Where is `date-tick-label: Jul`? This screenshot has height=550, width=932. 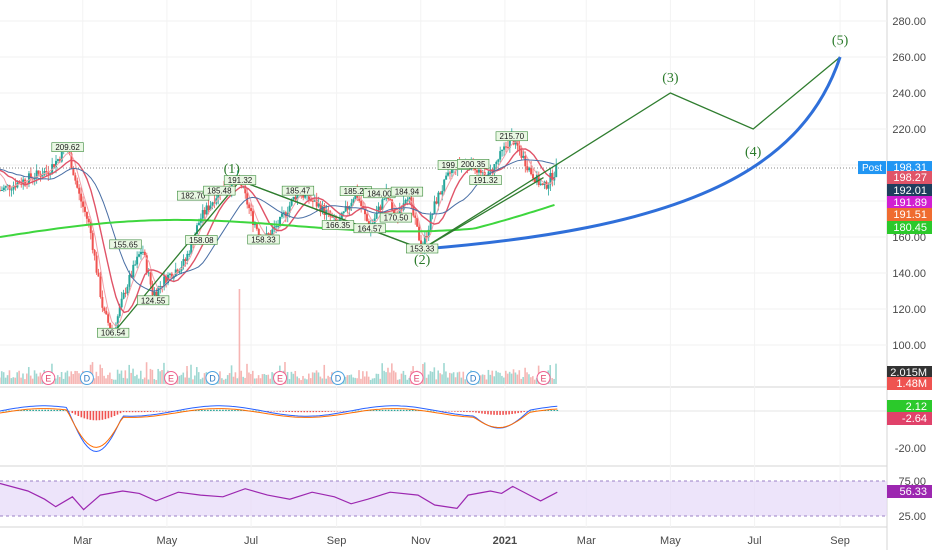
date-tick-label: Jul is located at coordinates (251, 541).